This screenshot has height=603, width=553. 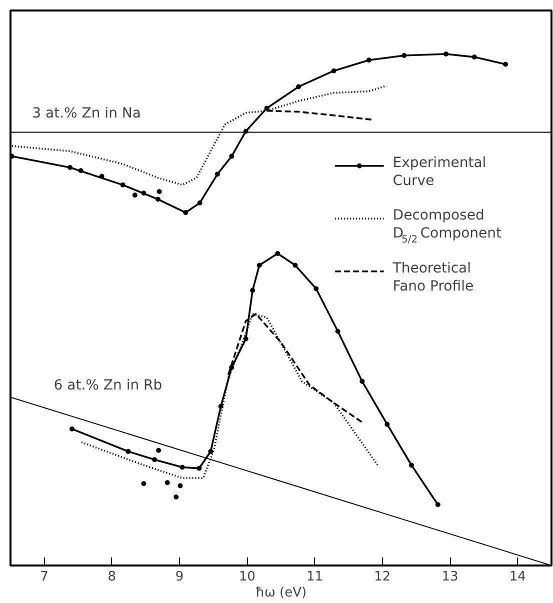 I want to click on legend-label: Theoretical Fano Profile, so click(x=433, y=277).